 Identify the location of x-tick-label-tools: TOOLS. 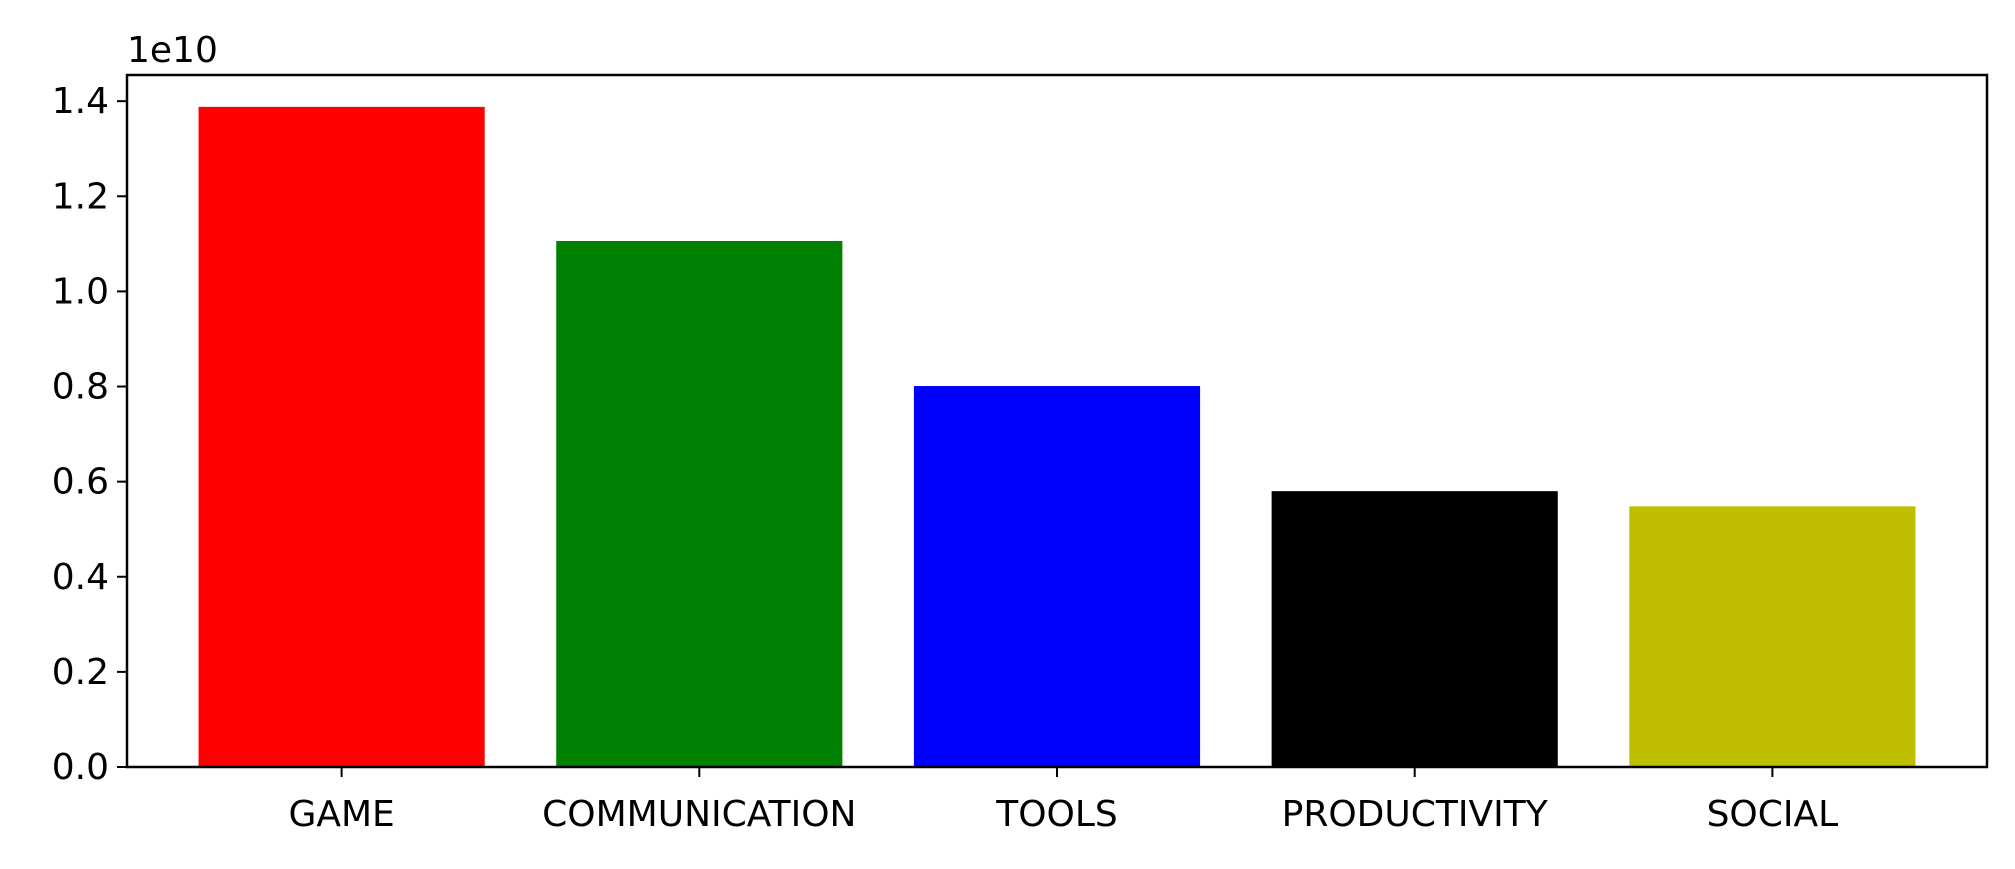
(1056, 814).